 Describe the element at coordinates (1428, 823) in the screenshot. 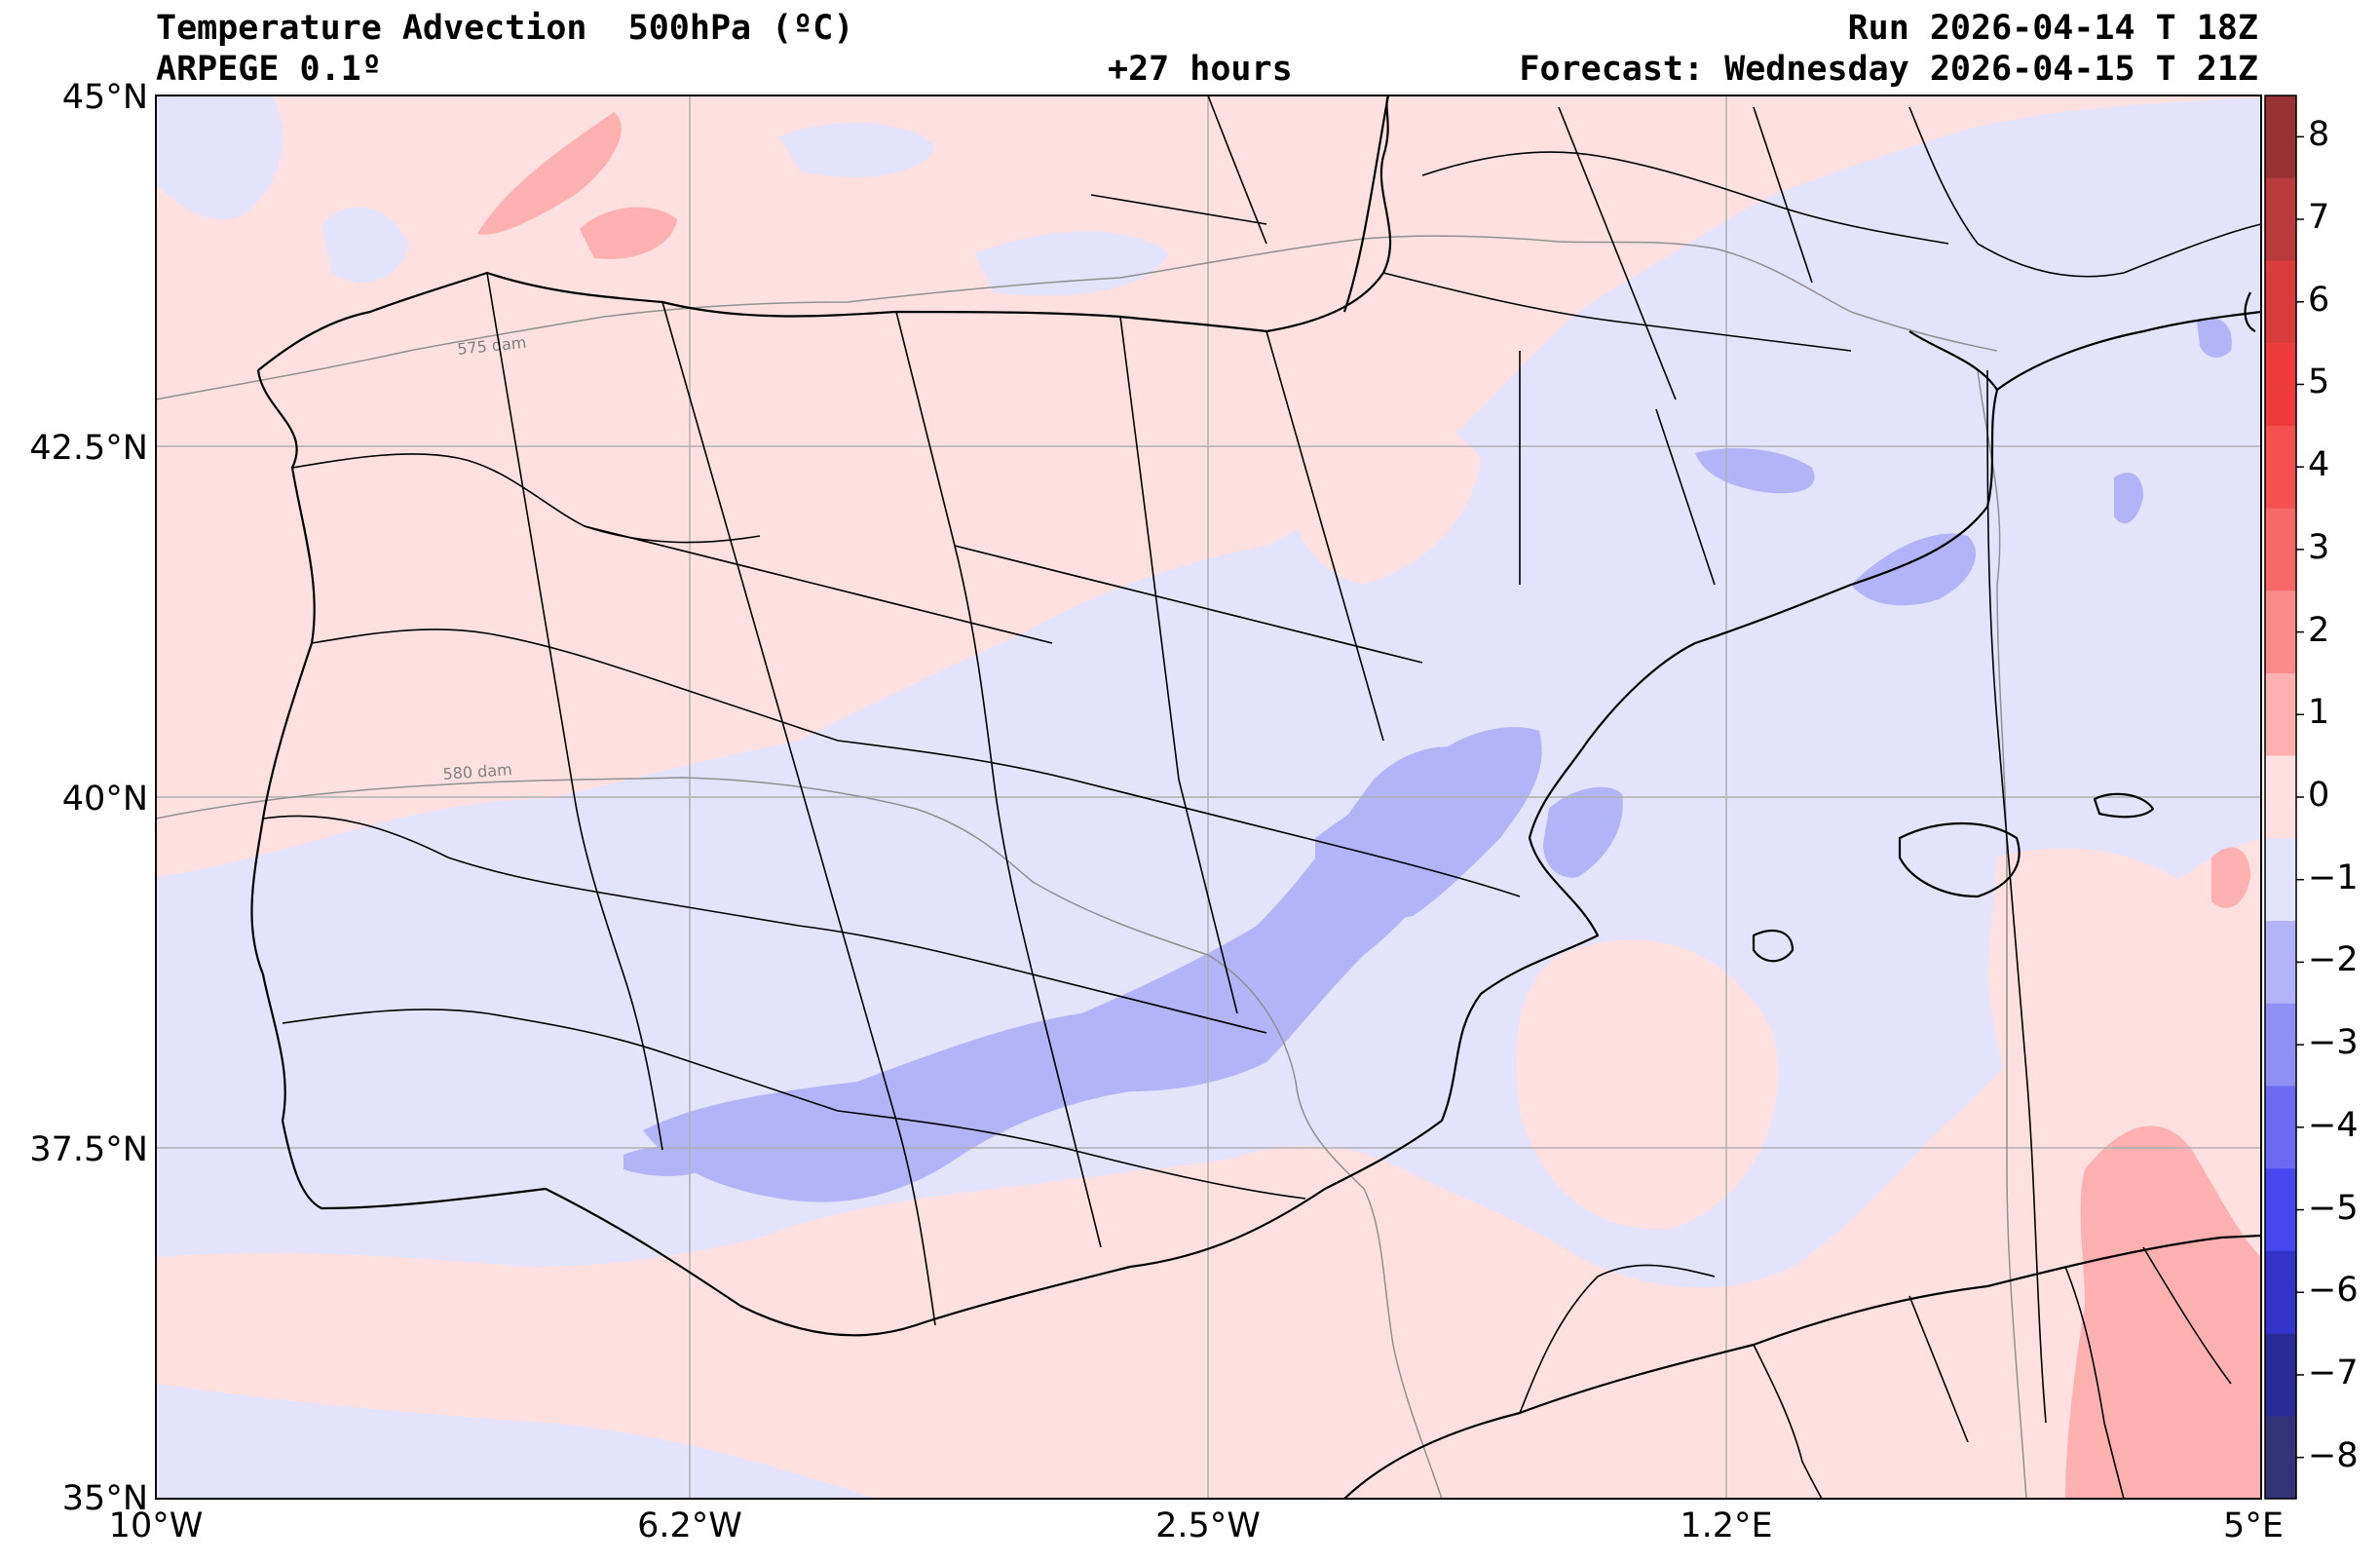

I see `field-cold-mid-valencia` at that location.